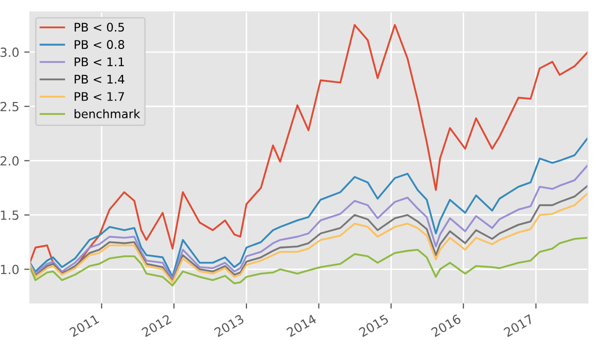 This screenshot has height=340, width=598. Describe the element at coordinates (99, 96) in the screenshot. I see `legend-label: PB < 1.7` at that location.